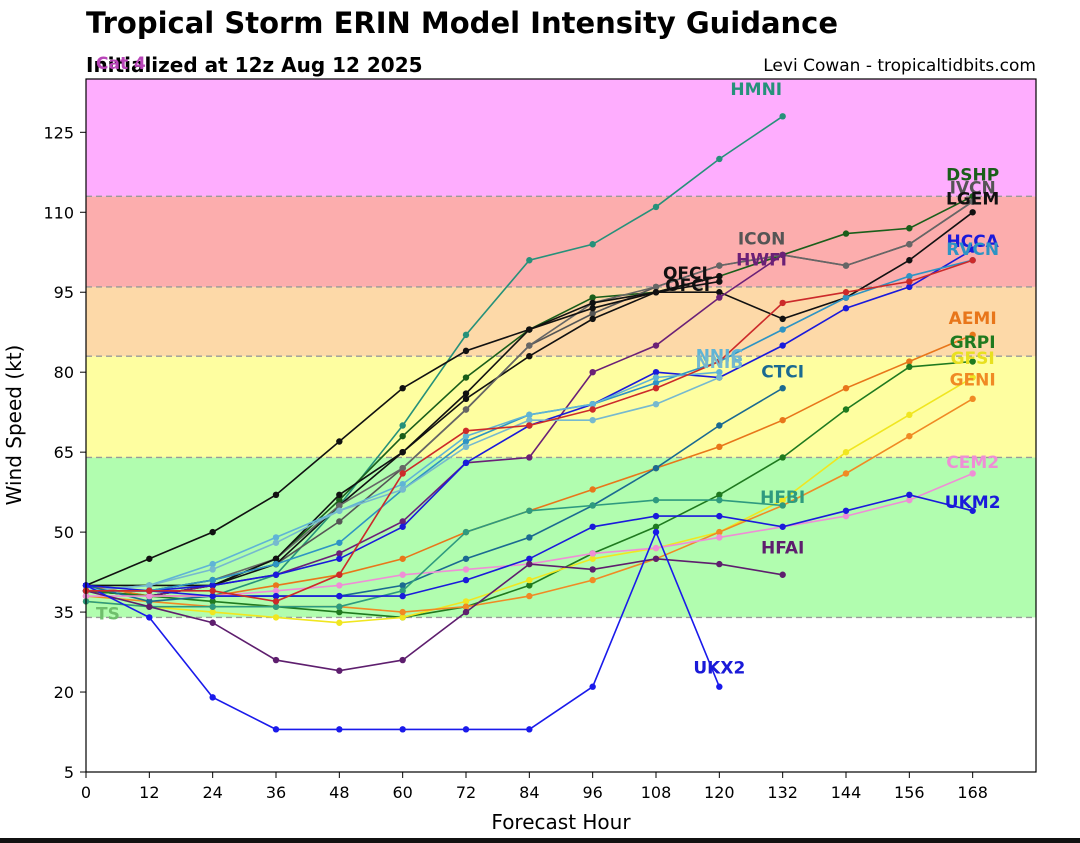 This screenshot has height=843, width=1080. What do you see at coordinates (973, 189) in the screenshot?
I see `label-ivcn: IVCN` at bounding box center [973, 189].